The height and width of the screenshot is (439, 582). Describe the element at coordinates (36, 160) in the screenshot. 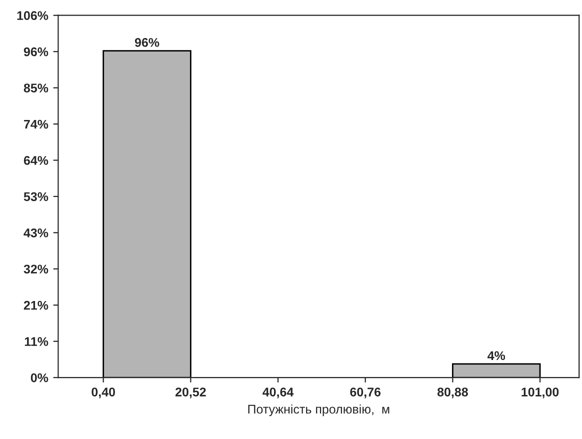

I see `y-tick-label: 64%` at that location.